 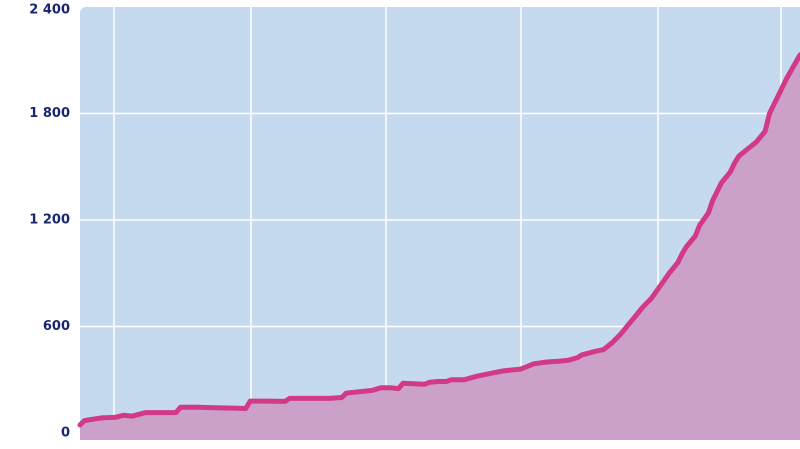 What do you see at coordinates (56, 326) in the screenshot?
I see `y-tick-label: 600` at bounding box center [56, 326].